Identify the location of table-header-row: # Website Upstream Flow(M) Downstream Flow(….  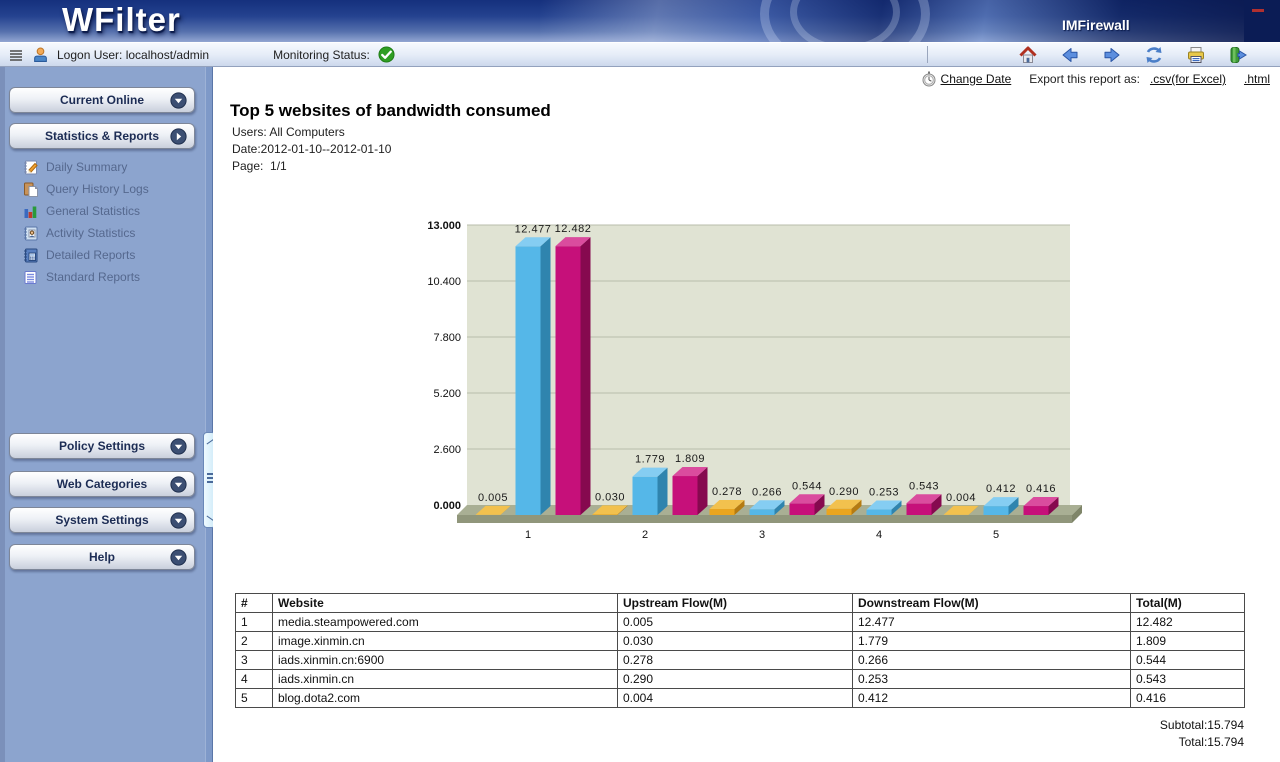
(740, 603).